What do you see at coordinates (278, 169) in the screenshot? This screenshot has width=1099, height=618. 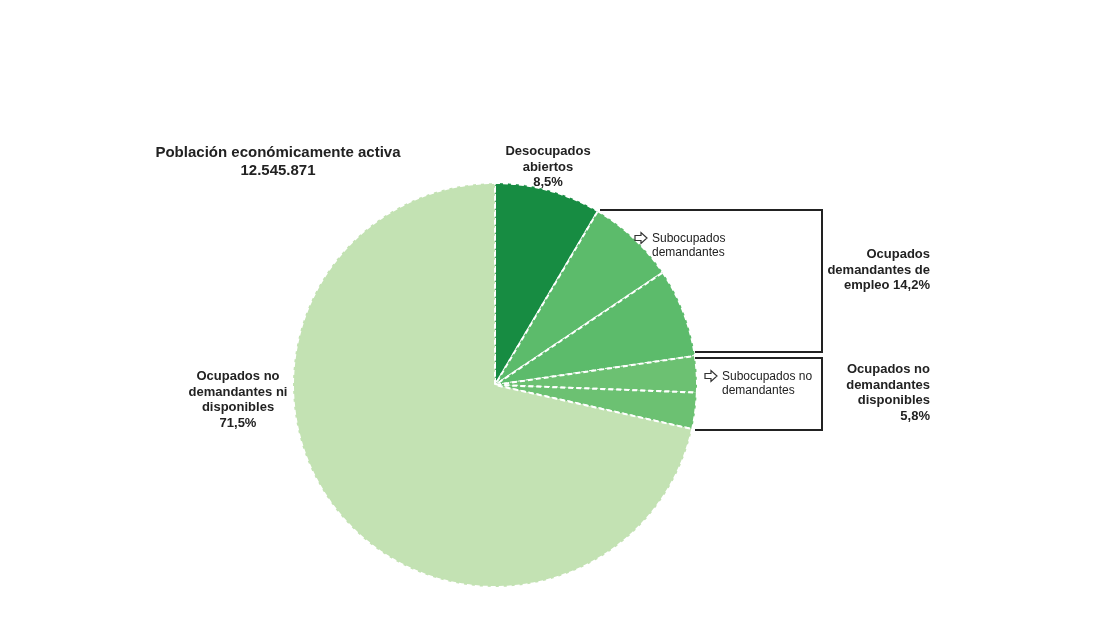 I see `text: 12.545.871` at bounding box center [278, 169].